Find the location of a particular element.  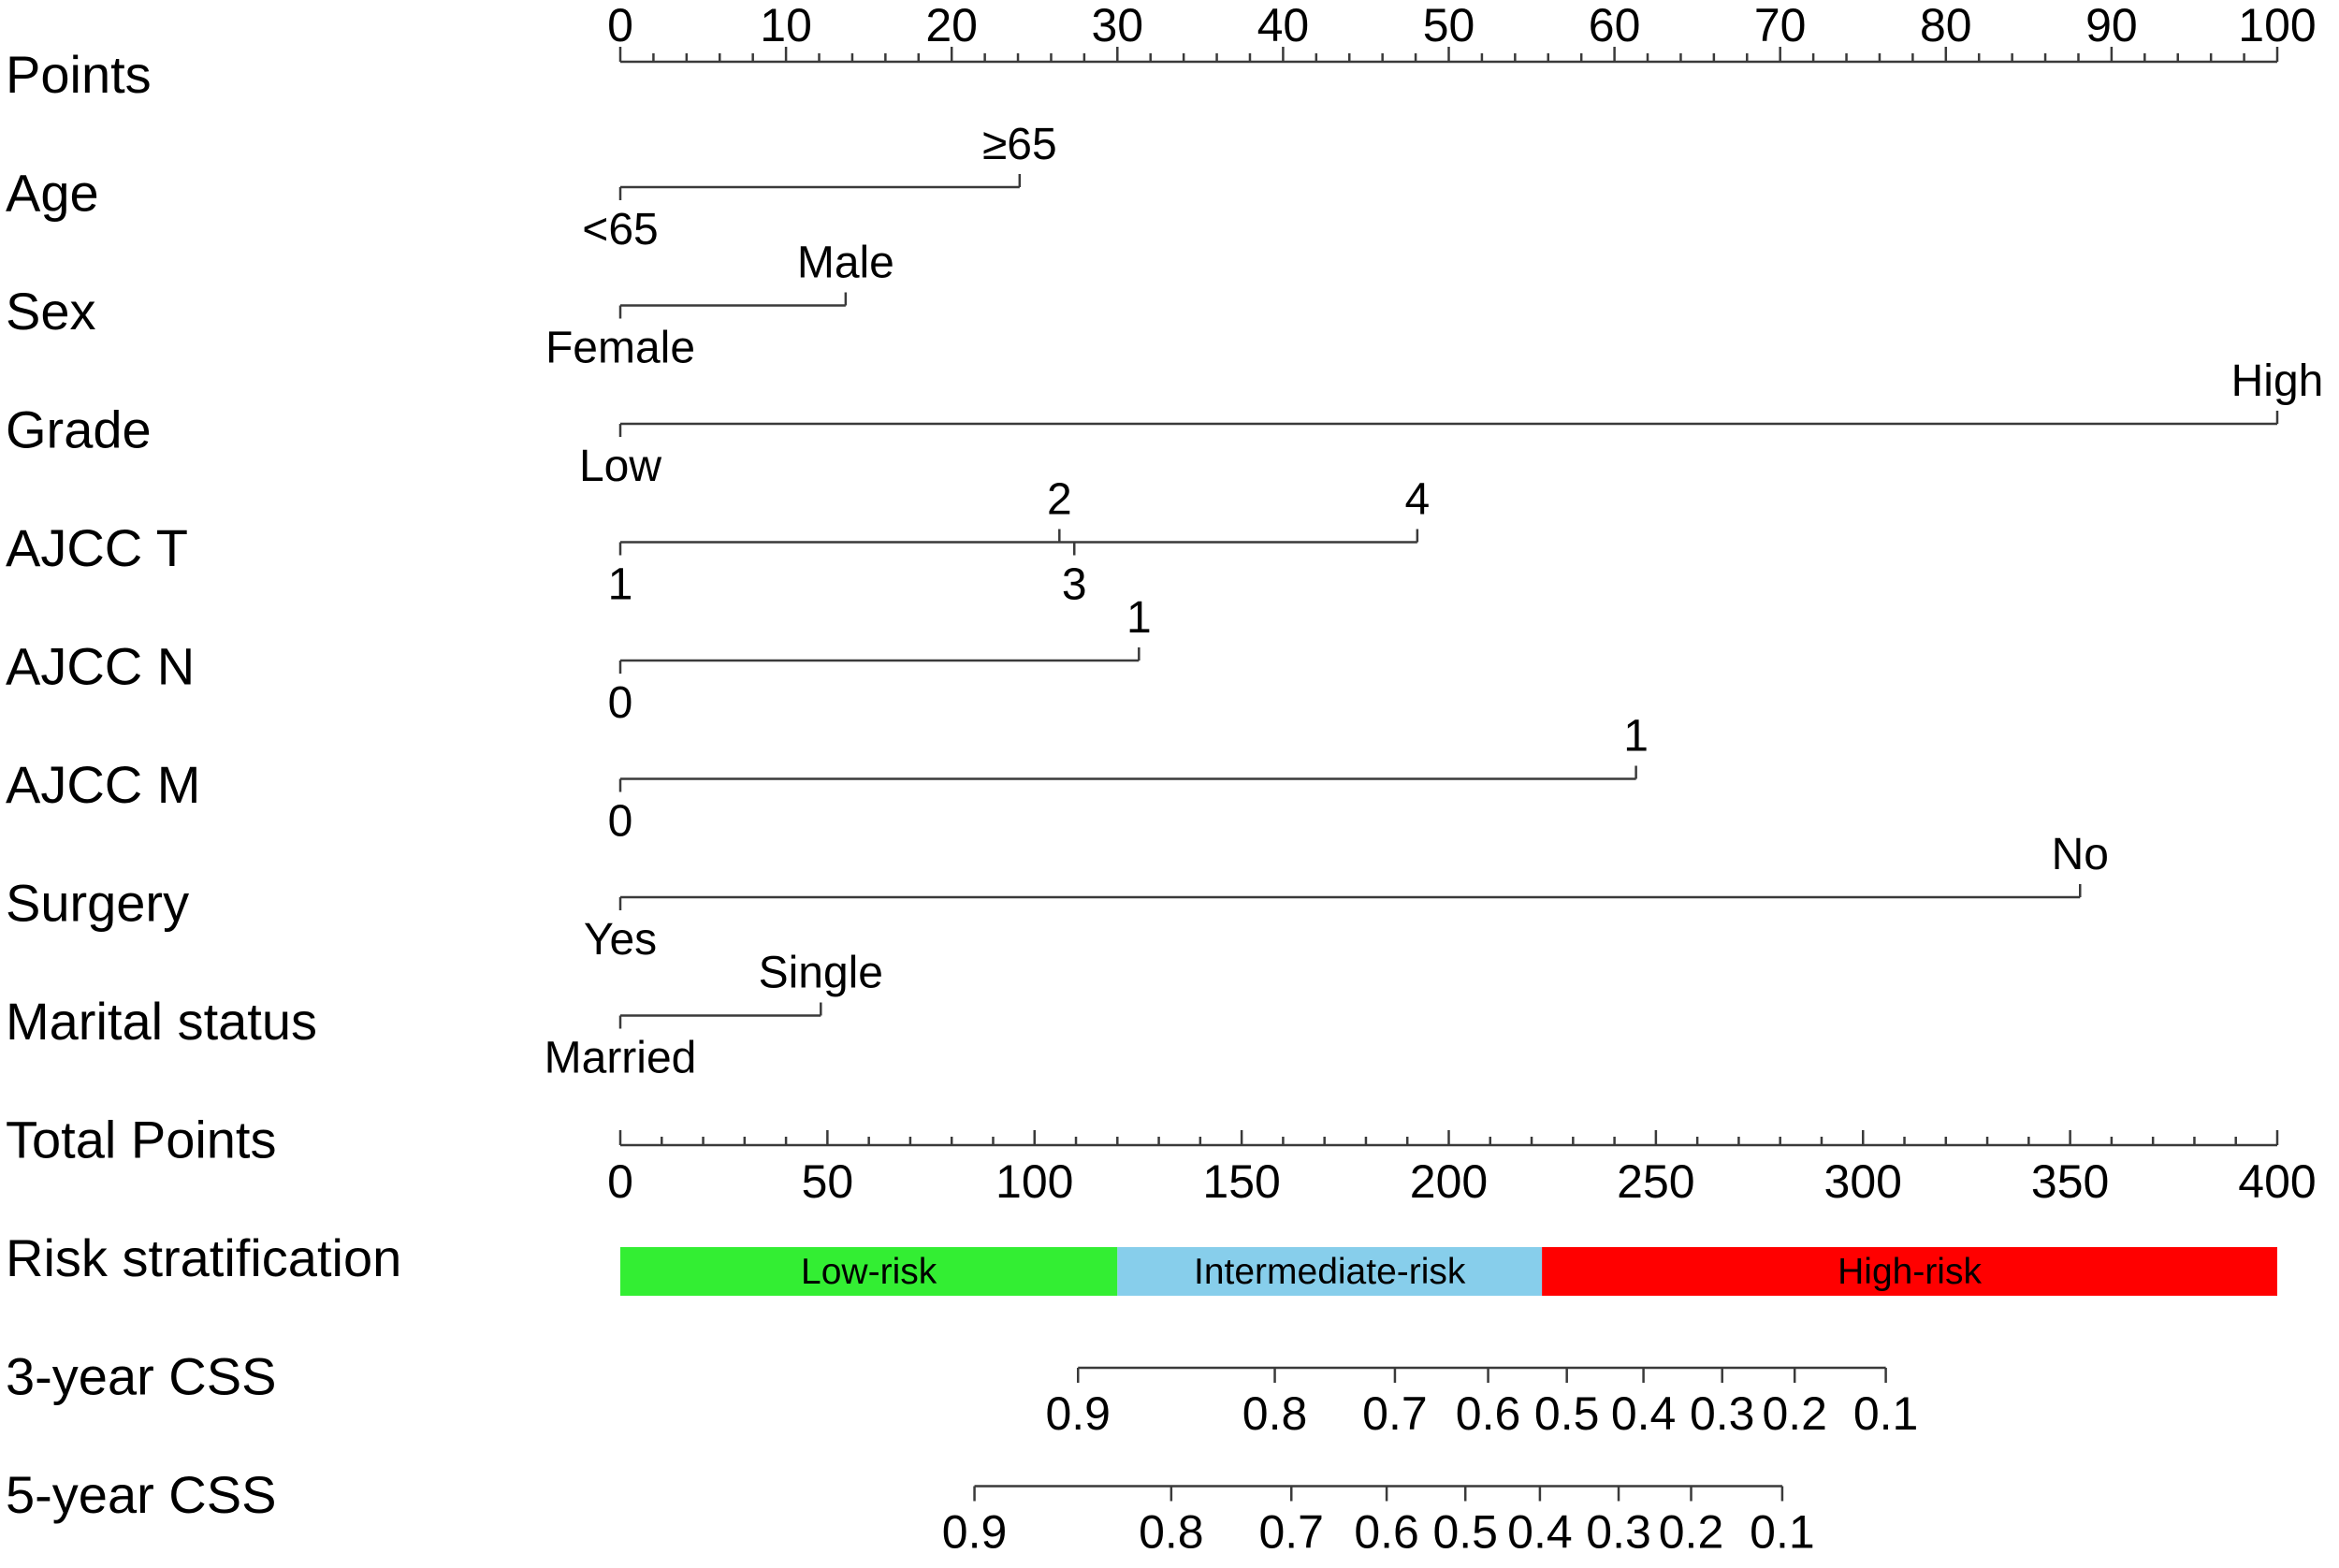

level-label: Male is located at coordinates (845, 264).